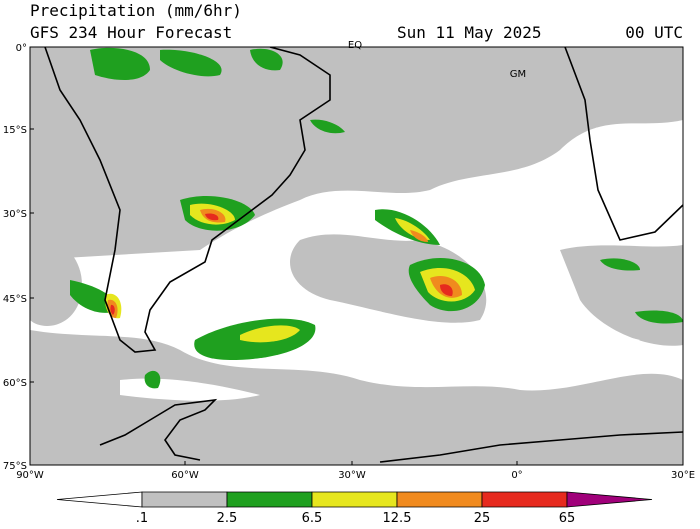 The width and height of the screenshot is (700, 529). What do you see at coordinates (136, 10) in the screenshot?
I see `title: Precipitation (mm/6hr)` at bounding box center [136, 10].